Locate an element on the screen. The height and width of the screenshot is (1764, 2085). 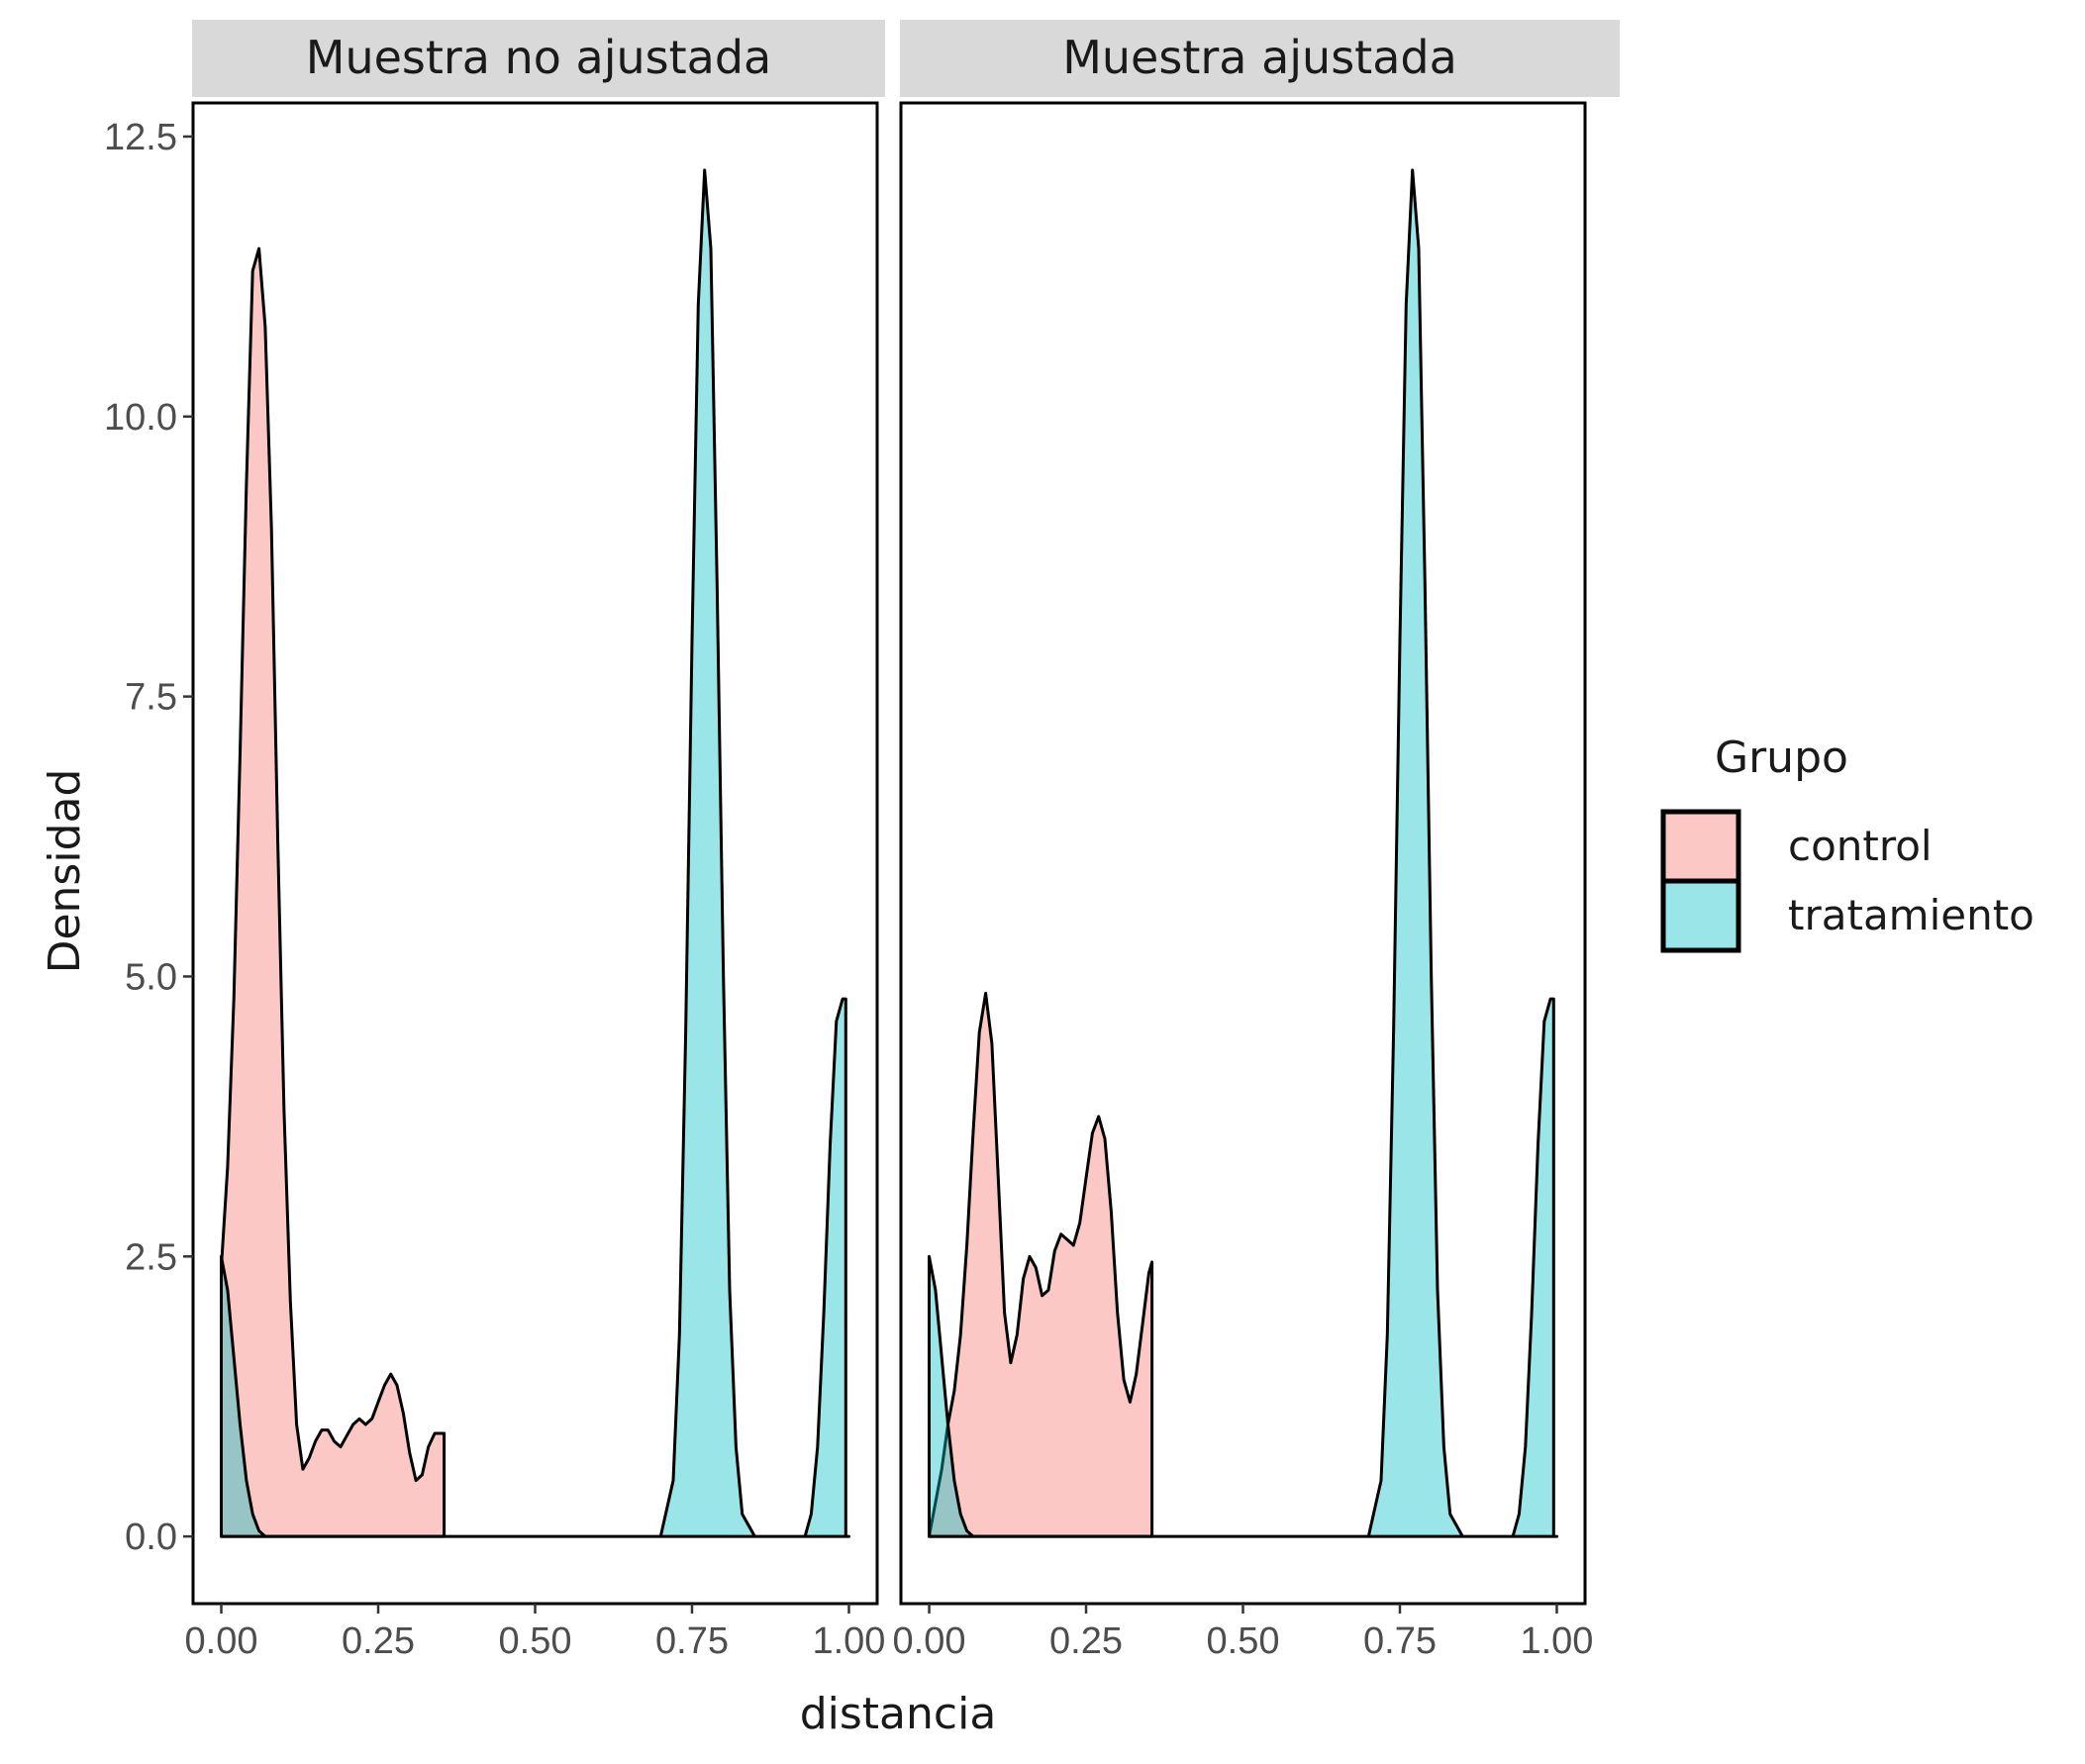
legend-key-tratamiento is located at coordinates (1700, 915).